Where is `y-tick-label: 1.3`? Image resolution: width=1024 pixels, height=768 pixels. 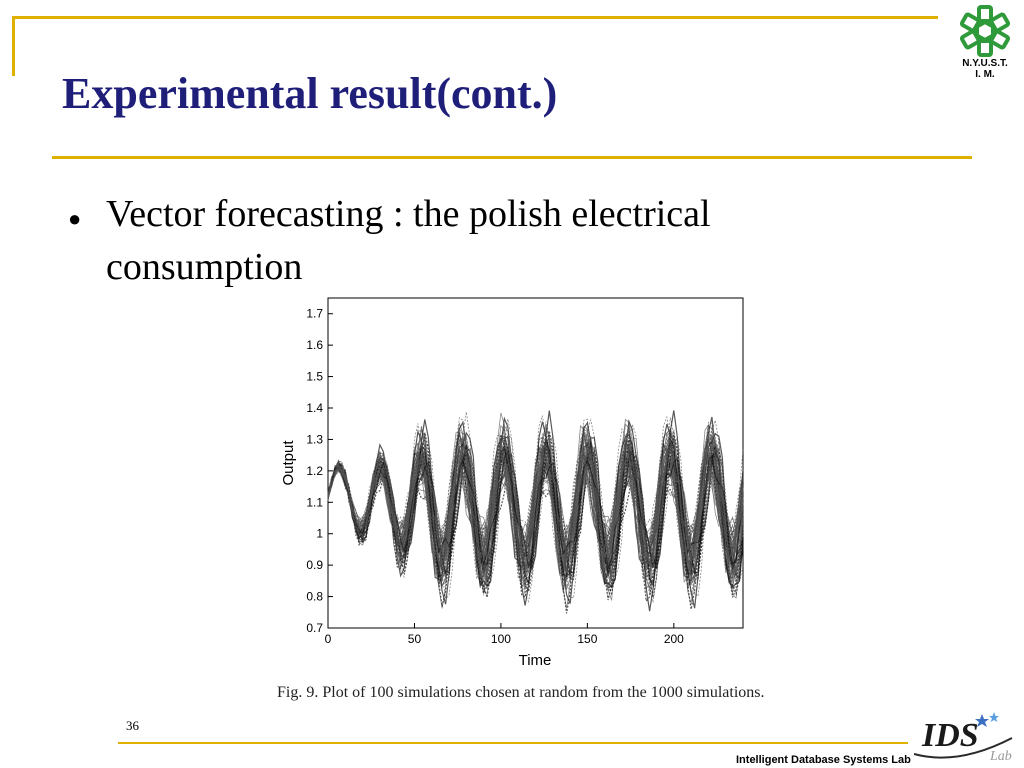 y-tick-label: 1.3 is located at coordinates (314, 439).